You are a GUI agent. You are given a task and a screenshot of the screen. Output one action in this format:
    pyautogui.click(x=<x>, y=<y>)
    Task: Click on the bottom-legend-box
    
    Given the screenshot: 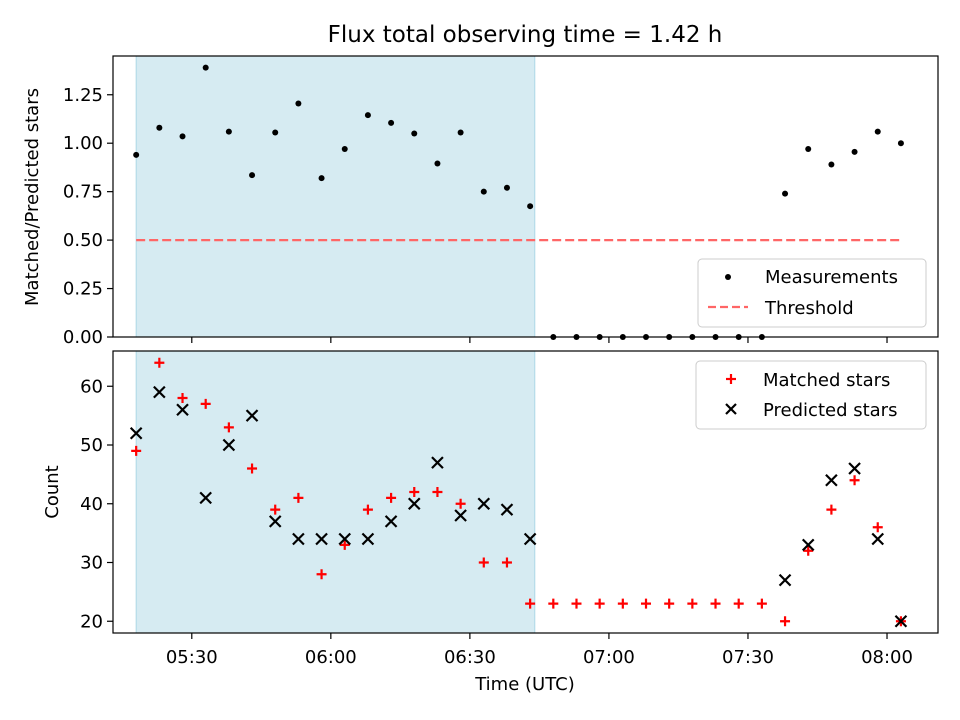 What is the action you would take?
    pyautogui.click(x=811, y=395)
    